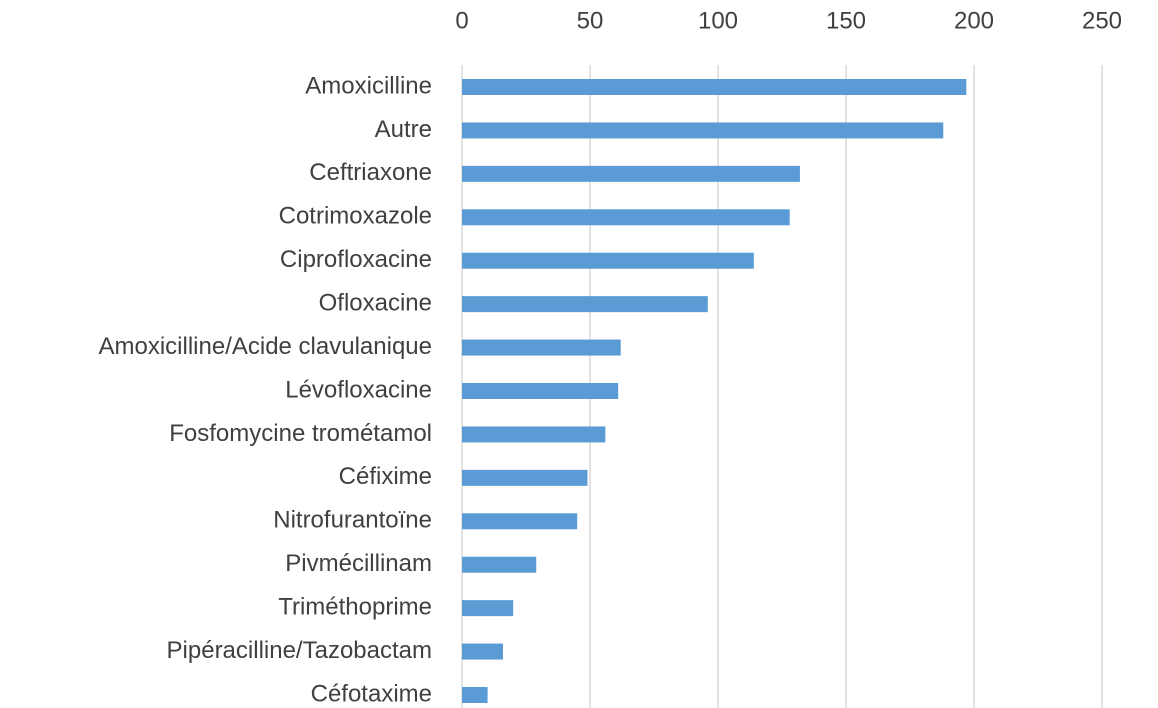 This screenshot has width=1158, height=708. I want to click on y-tick-label: Autre, so click(403, 129).